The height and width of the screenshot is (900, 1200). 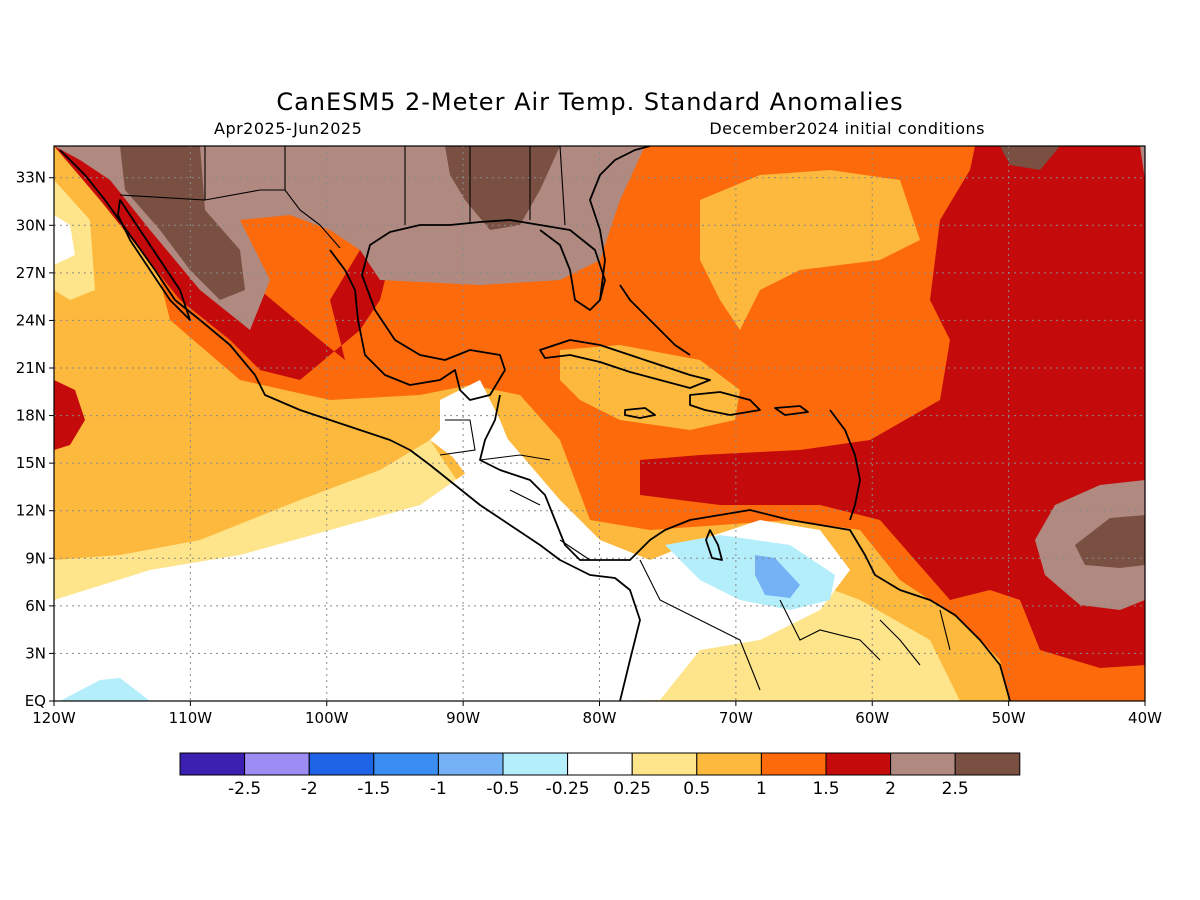 I want to click on colorbar-label: 1.5, so click(x=825, y=789).